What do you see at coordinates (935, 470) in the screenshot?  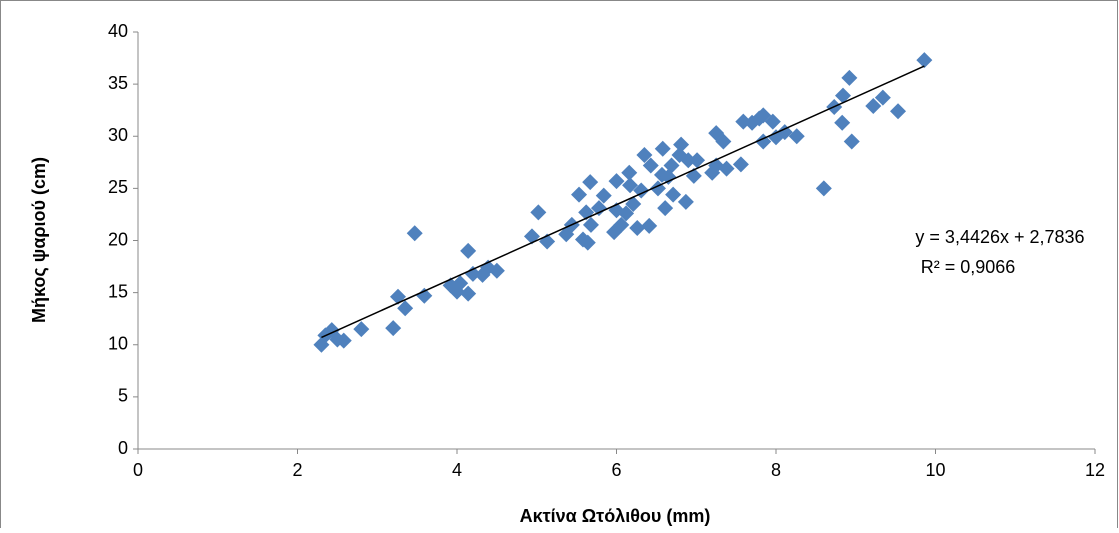 I see `x-tick-label: 10` at bounding box center [935, 470].